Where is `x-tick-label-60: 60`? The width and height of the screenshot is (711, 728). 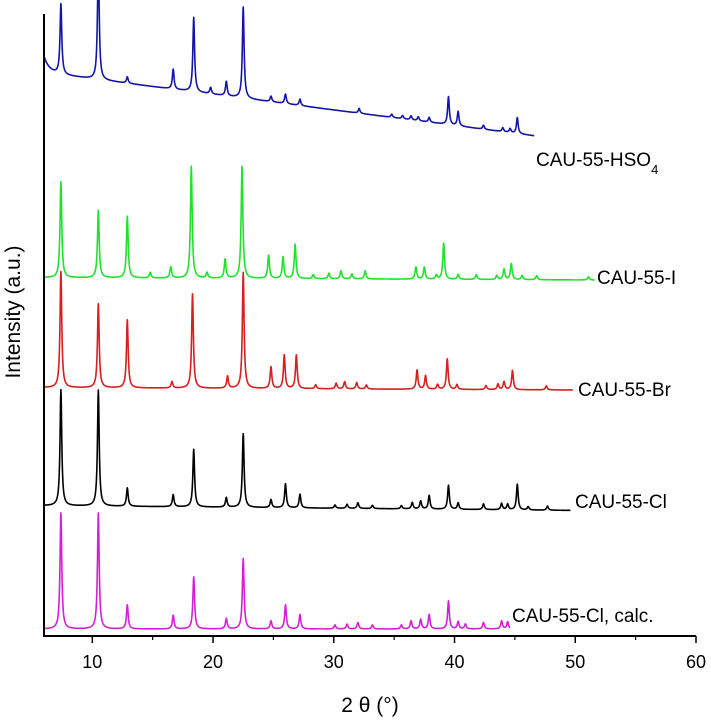 x-tick-label-60: 60 is located at coordinates (696, 662).